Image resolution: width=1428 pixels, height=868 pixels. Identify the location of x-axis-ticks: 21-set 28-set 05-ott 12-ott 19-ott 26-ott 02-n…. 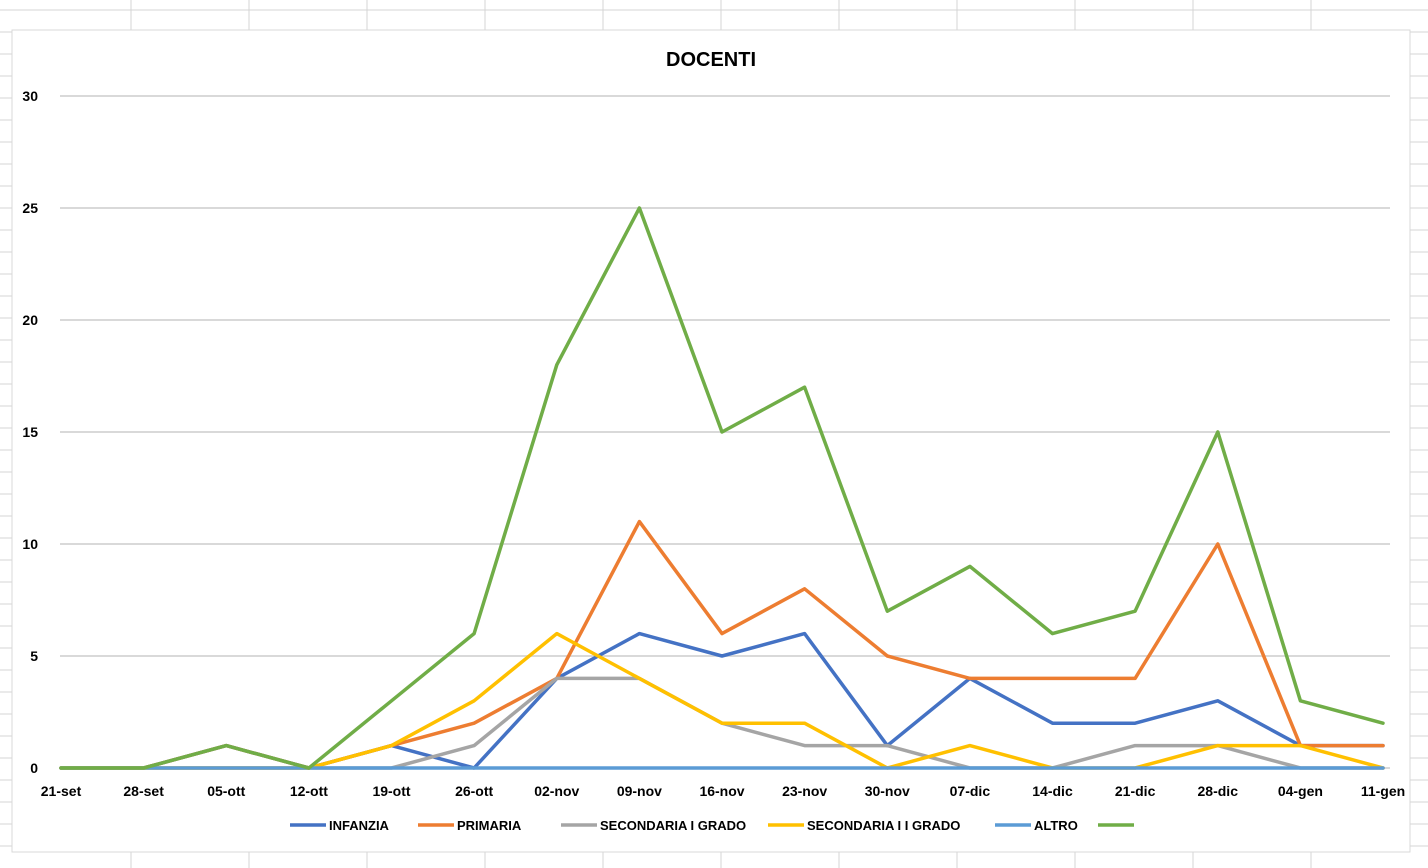
(723, 791).